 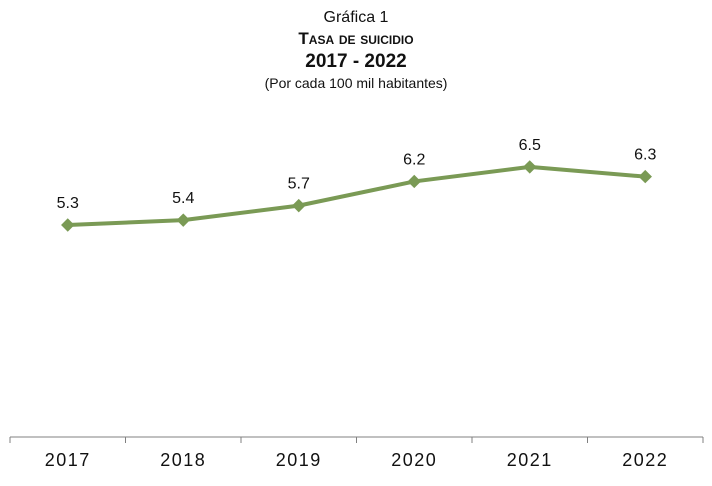 I want to click on series-line, so click(x=356, y=195).